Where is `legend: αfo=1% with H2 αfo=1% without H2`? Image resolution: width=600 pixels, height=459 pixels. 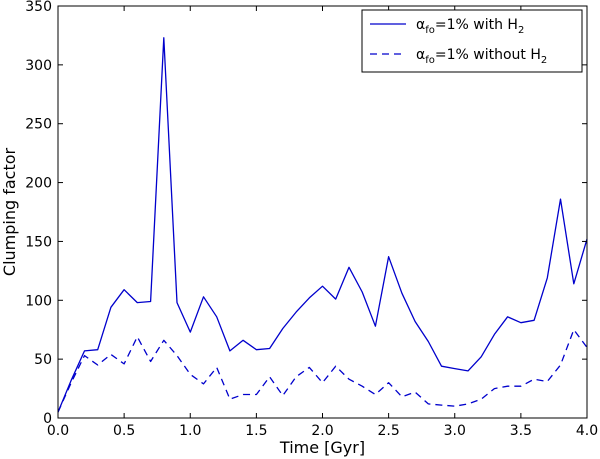 legend: αfo=1% with H2 αfo=1% without H2 is located at coordinates (472, 41).